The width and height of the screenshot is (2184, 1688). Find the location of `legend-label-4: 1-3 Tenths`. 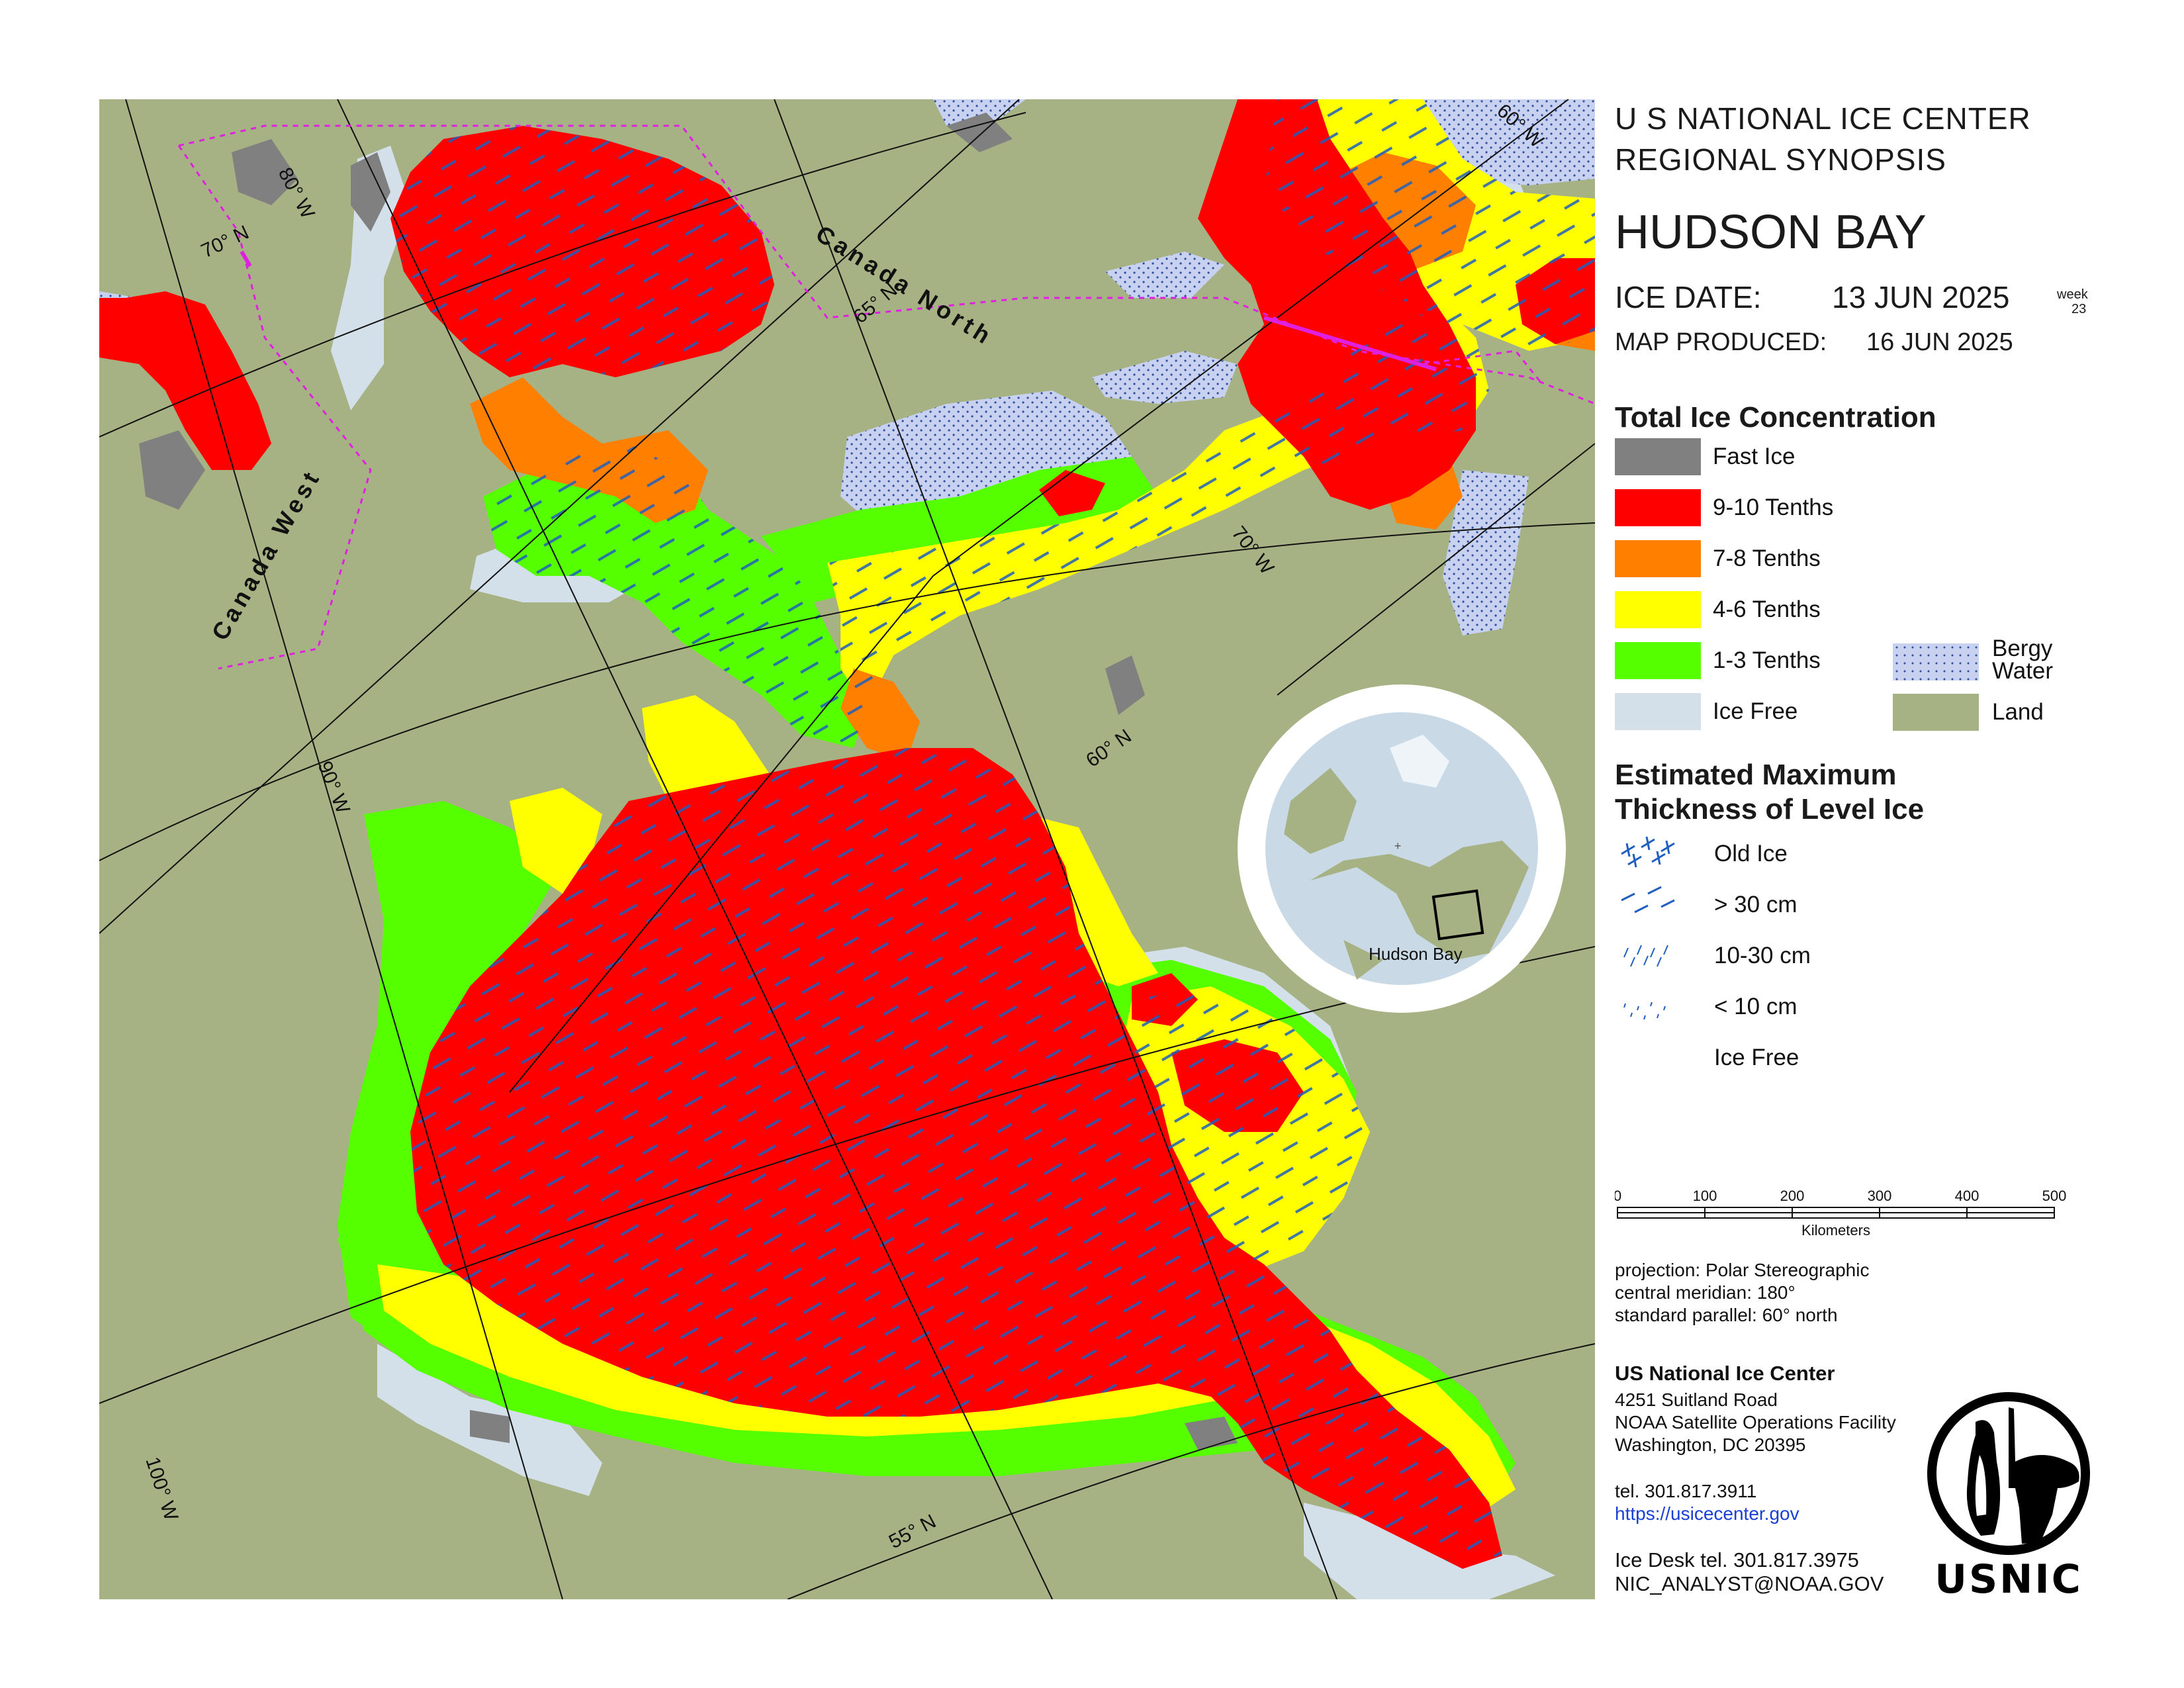

legend-label-4: 1-3 Tenths is located at coordinates (1767, 660).